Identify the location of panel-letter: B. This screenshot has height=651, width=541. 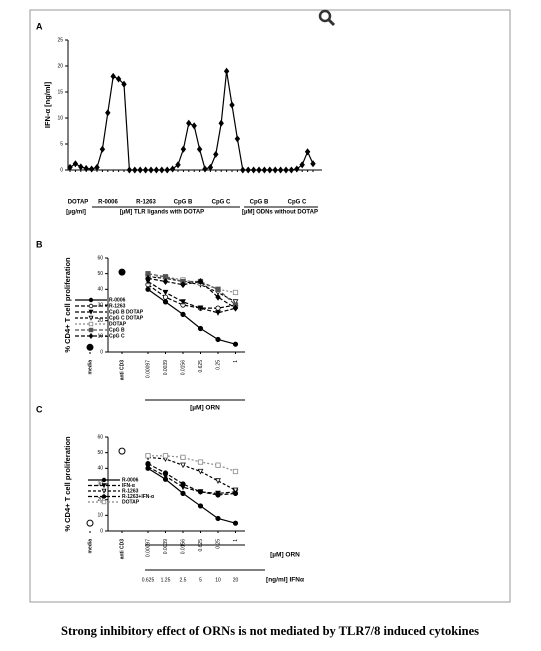
(39, 244).